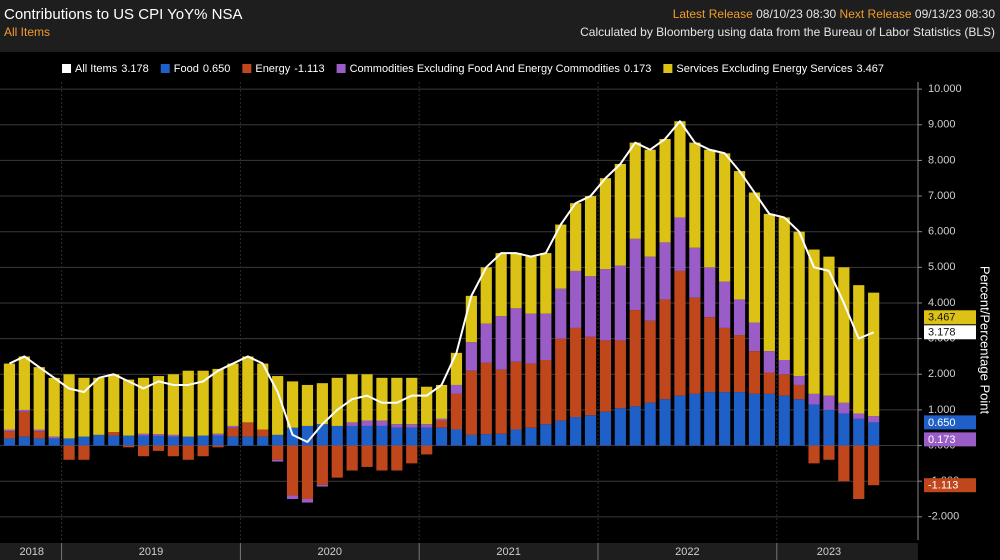  Describe the element at coordinates (945, 89) in the screenshot. I see `y-tick-label: 10.000` at that location.